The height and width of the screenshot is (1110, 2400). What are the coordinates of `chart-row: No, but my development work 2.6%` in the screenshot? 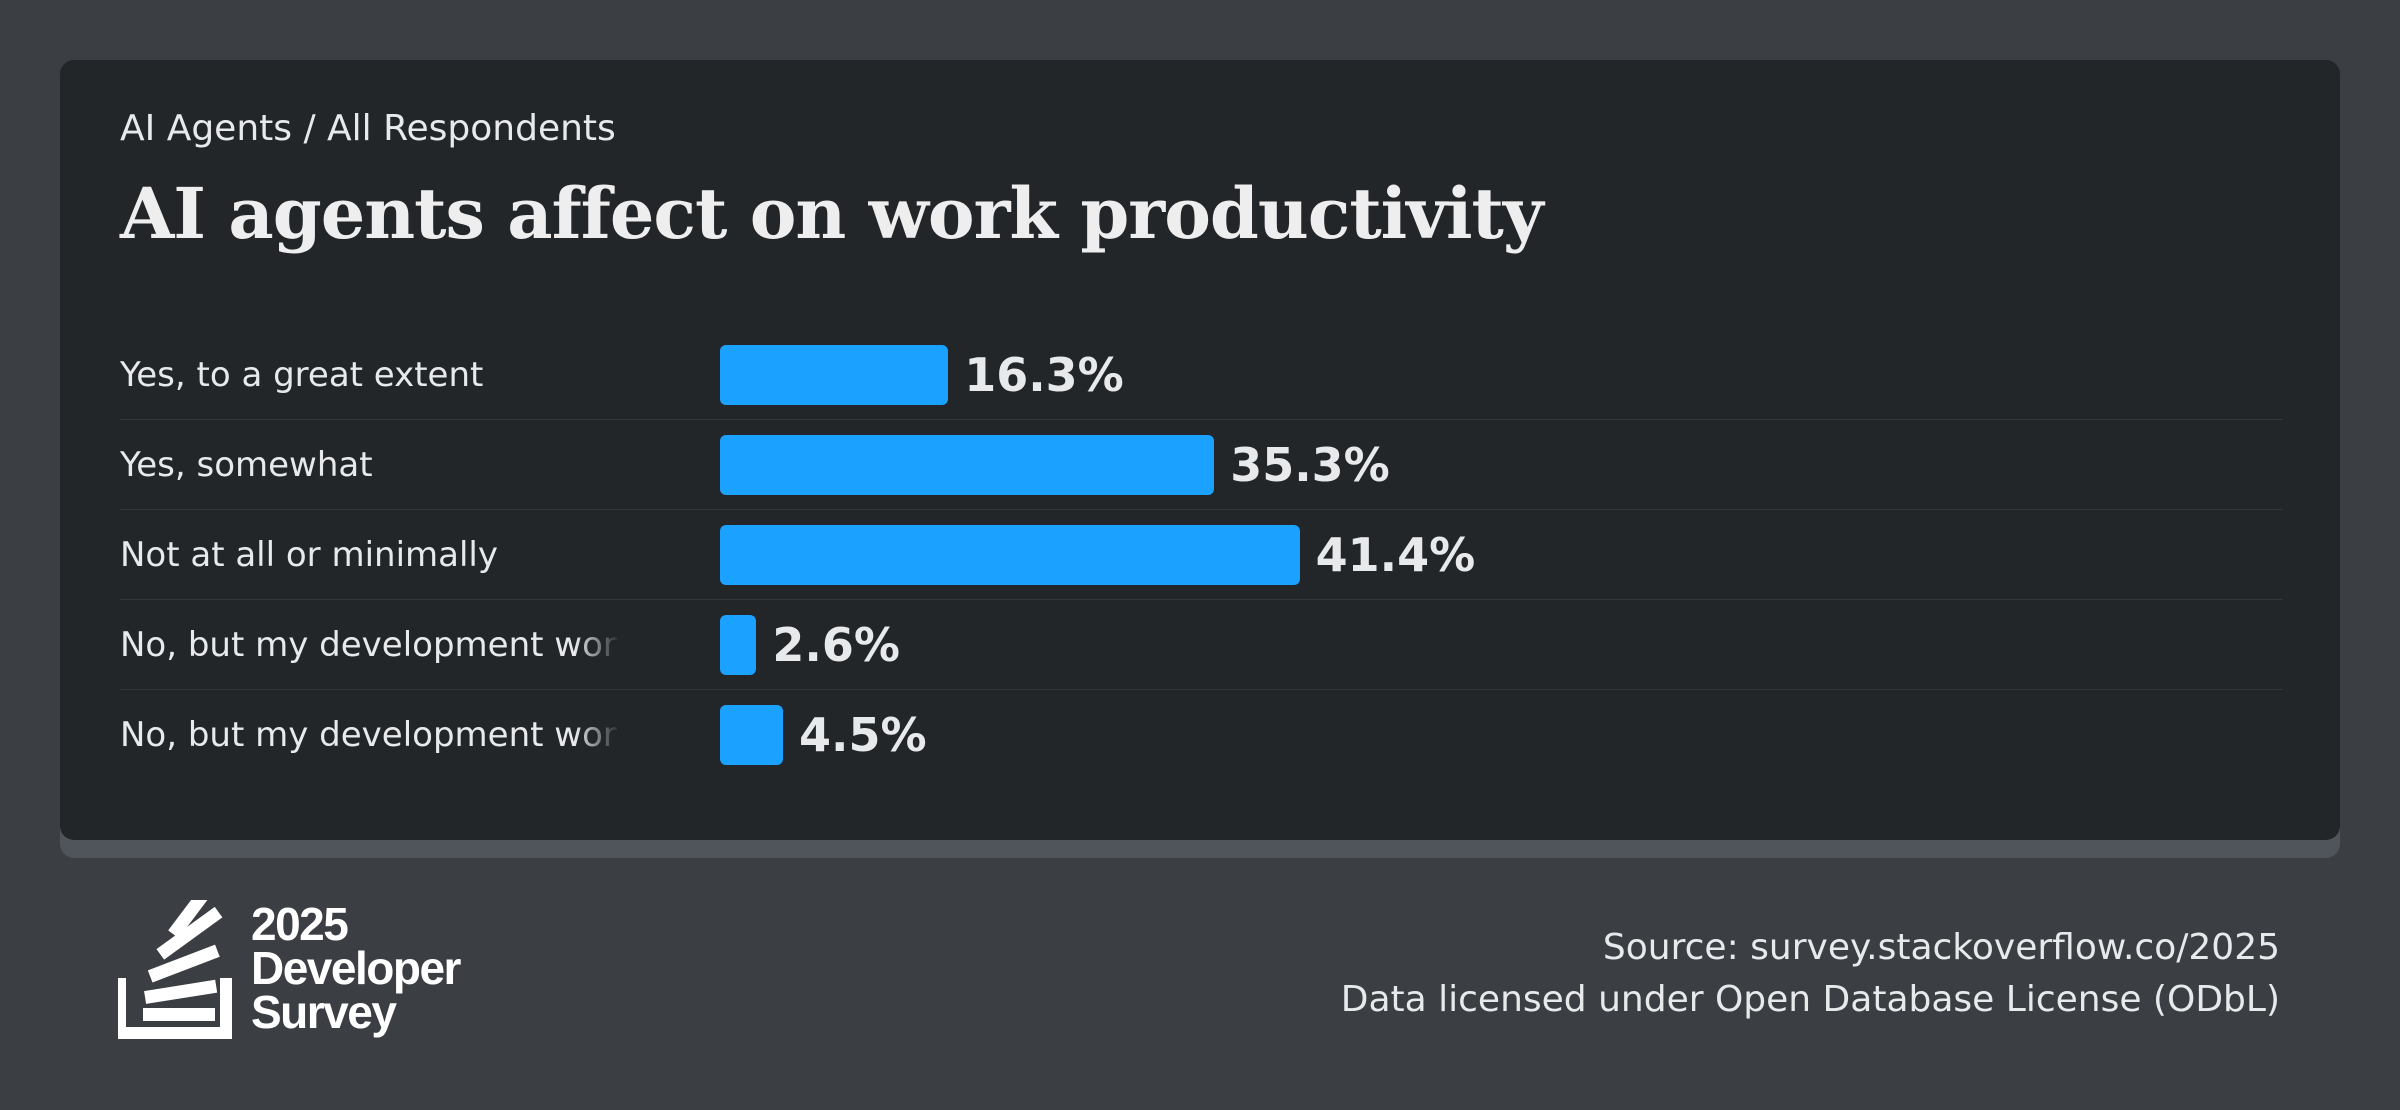 It's located at (1201, 645).